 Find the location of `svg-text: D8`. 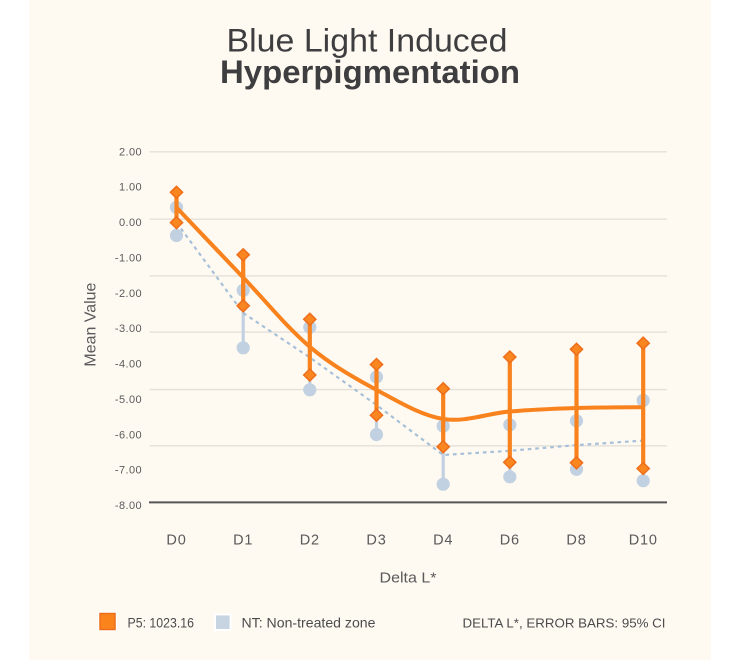

svg-text: D8 is located at coordinates (576, 540).